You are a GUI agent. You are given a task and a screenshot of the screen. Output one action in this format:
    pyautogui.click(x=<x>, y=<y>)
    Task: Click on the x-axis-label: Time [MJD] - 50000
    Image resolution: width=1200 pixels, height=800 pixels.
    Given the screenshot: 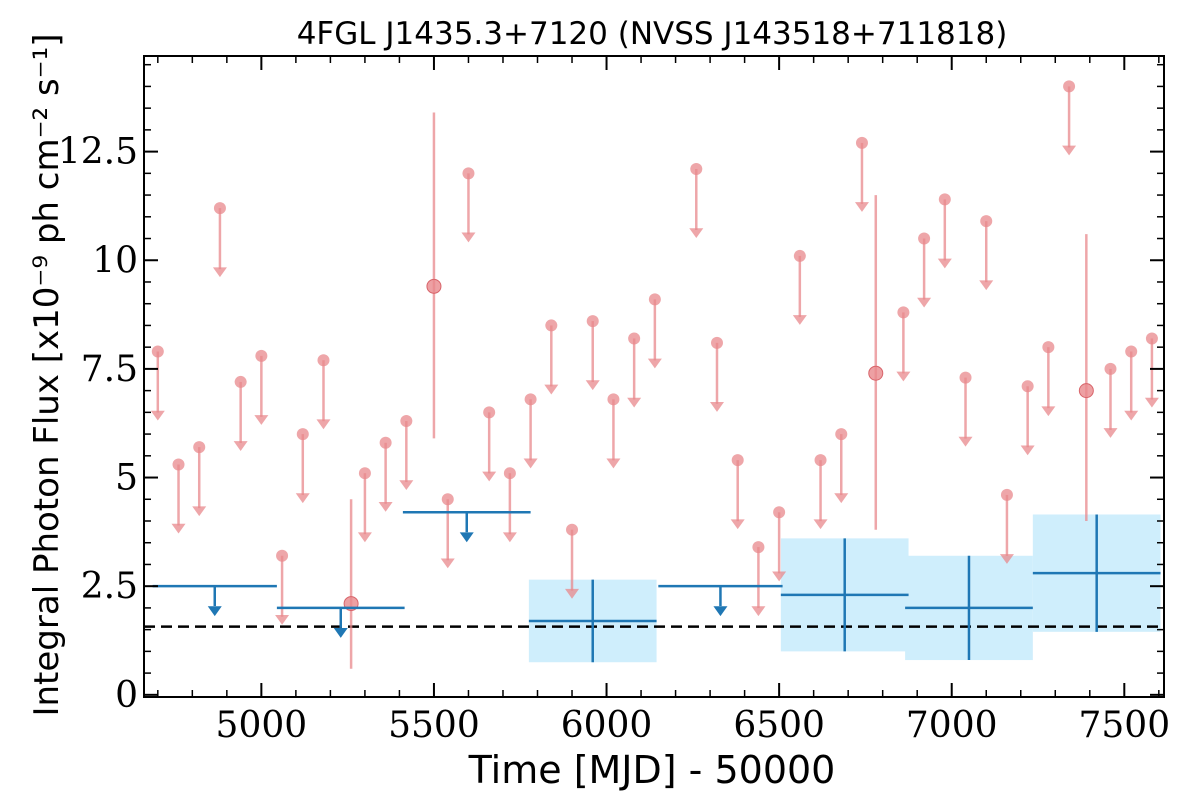 What is the action you would take?
    pyautogui.click(x=652, y=770)
    